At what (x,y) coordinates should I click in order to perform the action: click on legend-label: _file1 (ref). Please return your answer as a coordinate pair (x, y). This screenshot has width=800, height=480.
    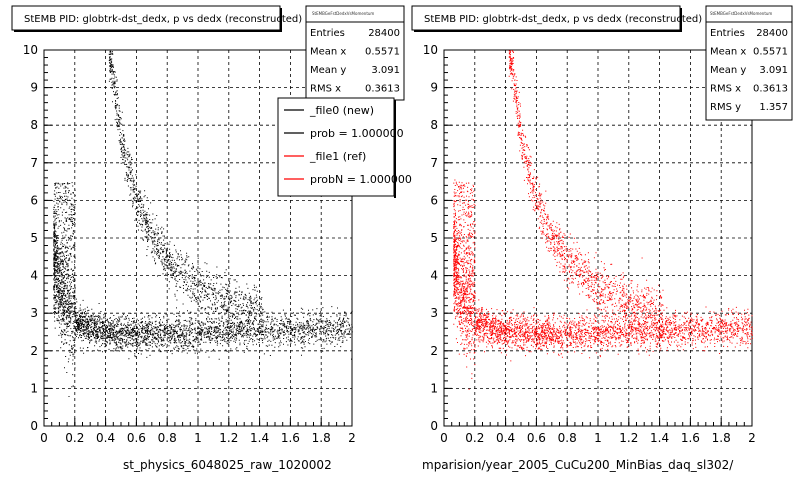
    Looking at the image, I should click on (337, 156).